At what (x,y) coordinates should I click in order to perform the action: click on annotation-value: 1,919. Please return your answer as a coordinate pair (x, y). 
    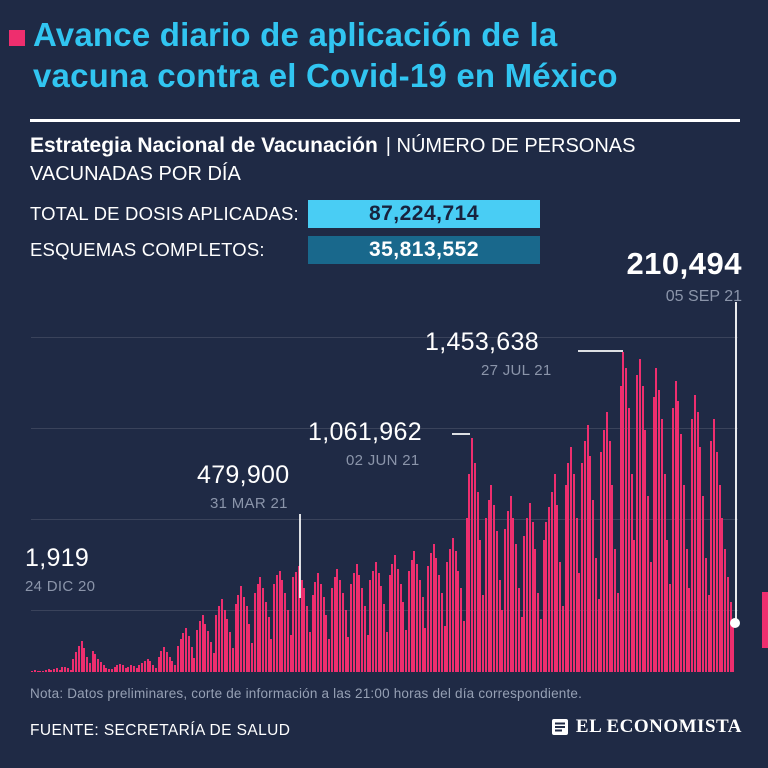
    Looking at the image, I should click on (57, 558).